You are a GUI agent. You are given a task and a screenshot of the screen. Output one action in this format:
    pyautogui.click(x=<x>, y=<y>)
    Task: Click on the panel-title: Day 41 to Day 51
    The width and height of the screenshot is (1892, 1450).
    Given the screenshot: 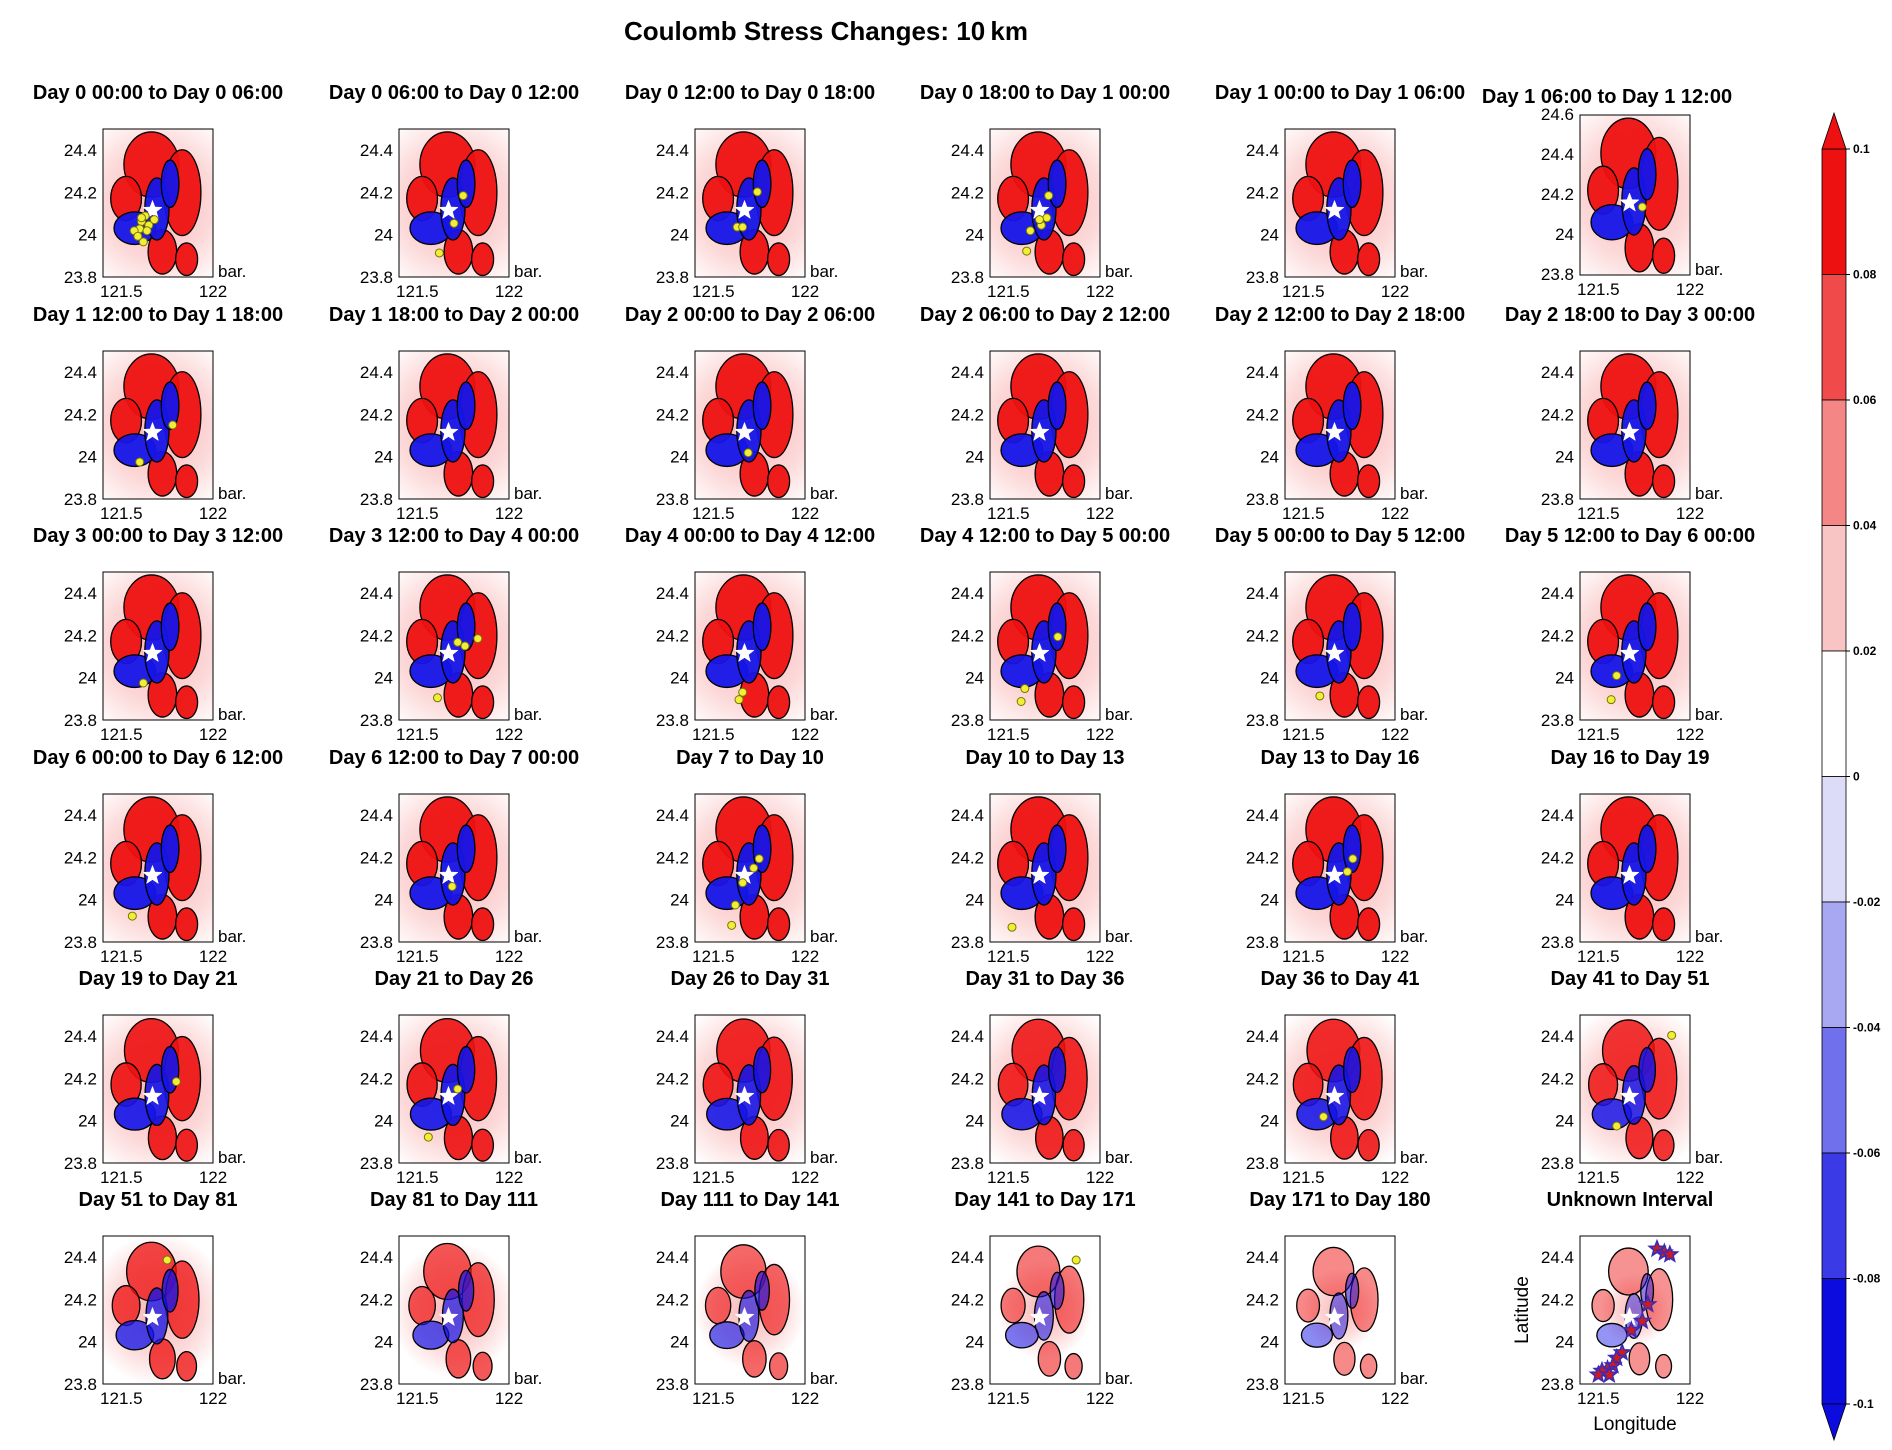 What is the action you would take?
    pyautogui.click(x=1630, y=979)
    